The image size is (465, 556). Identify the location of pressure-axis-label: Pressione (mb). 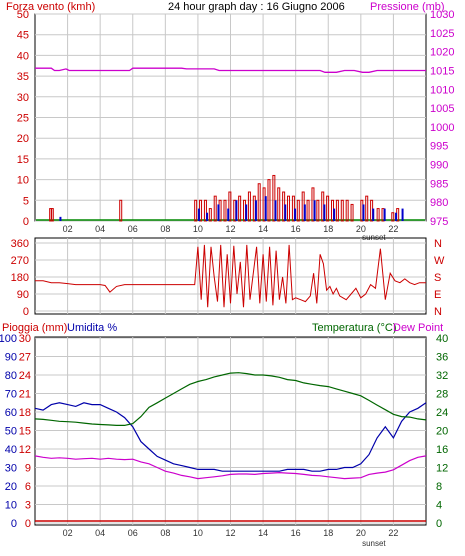
(407, 7).